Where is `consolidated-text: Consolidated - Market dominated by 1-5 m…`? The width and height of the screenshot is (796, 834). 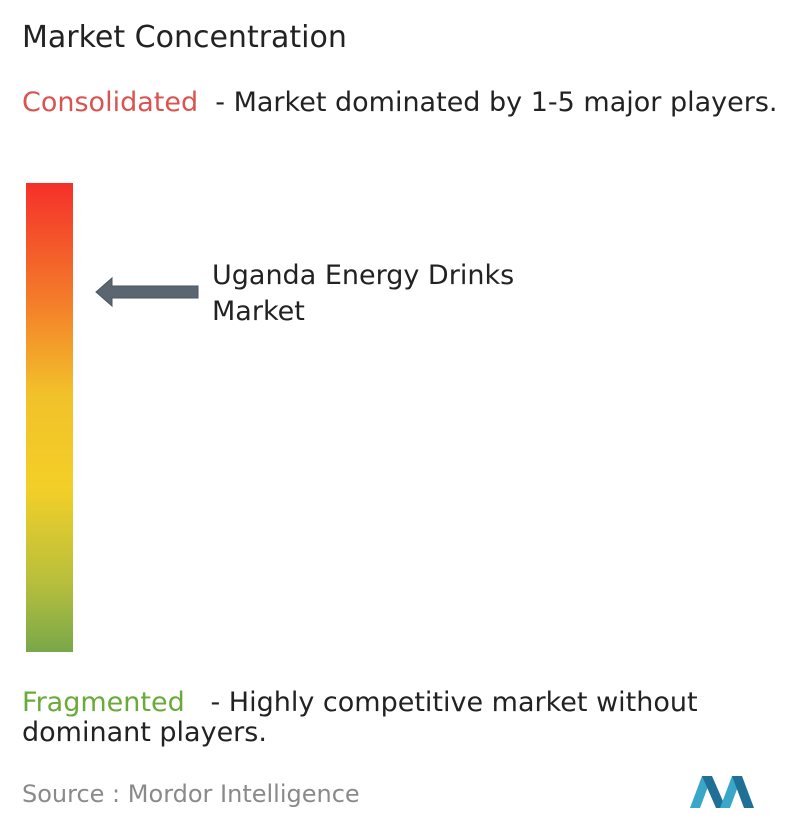 consolidated-text: Consolidated - Market dominated by 1-5 m… is located at coordinates (407, 103).